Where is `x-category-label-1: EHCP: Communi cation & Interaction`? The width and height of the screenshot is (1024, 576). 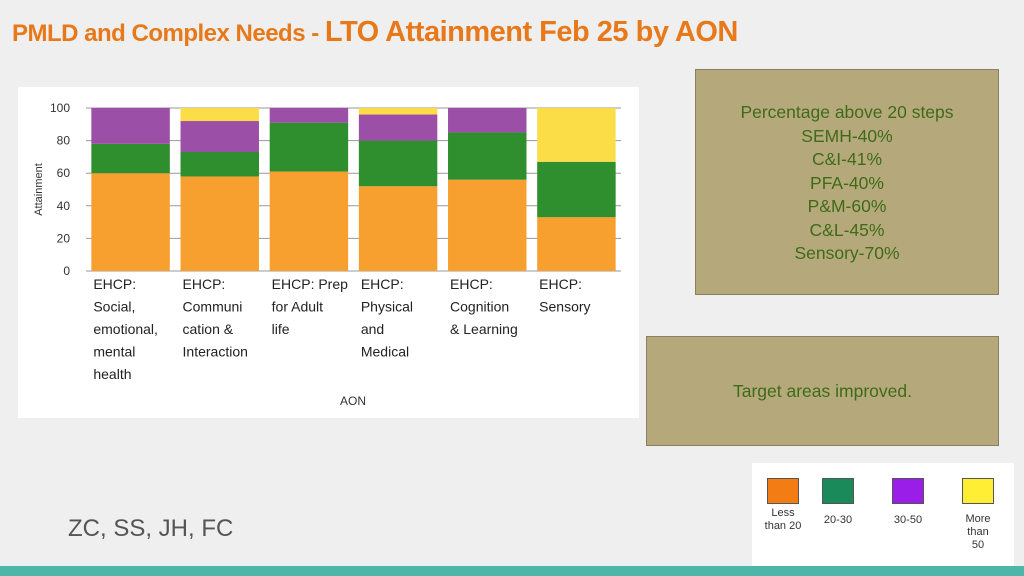
x-category-label-1: EHCP: Communi cation & Interaction is located at coordinates (215, 318).